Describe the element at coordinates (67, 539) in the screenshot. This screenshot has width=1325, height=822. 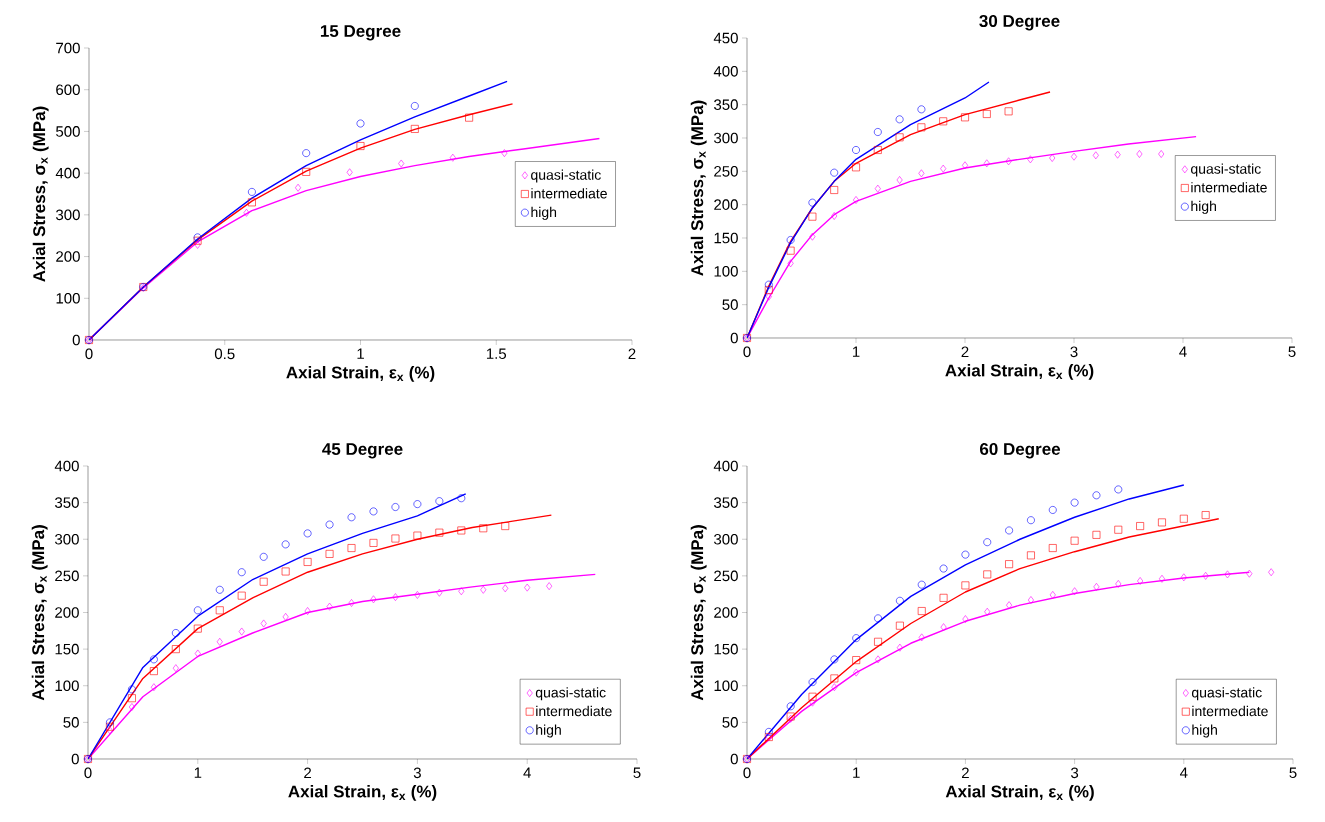
I see `y-tick-label: 300` at that location.